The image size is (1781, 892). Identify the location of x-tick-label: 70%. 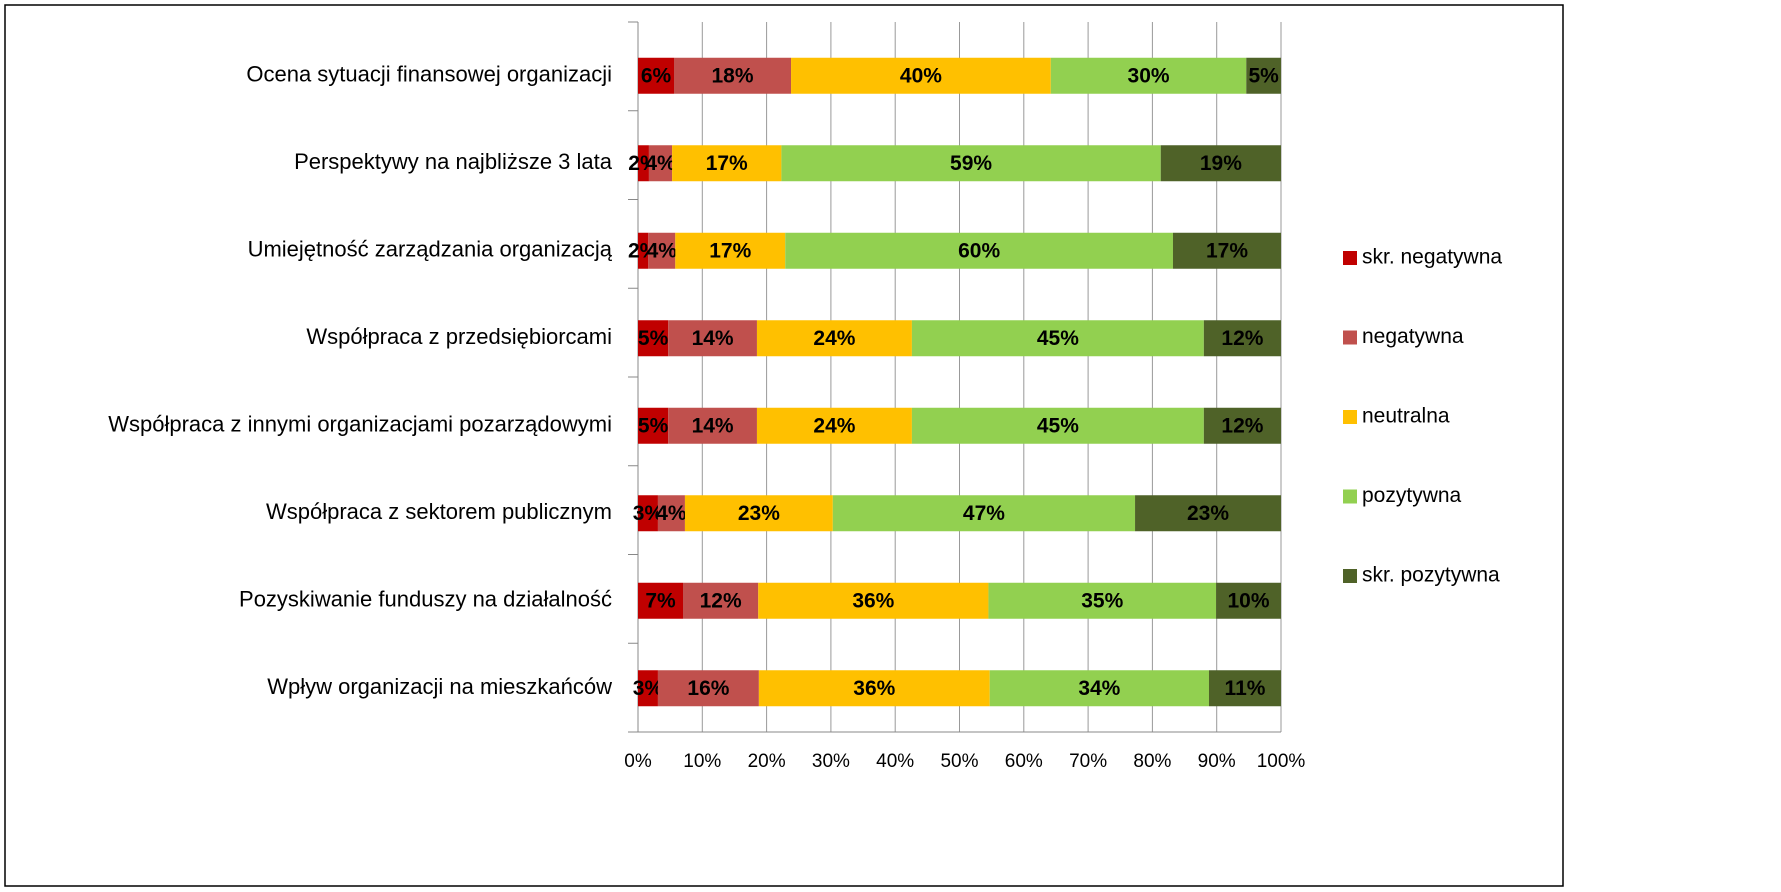
(1088, 761).